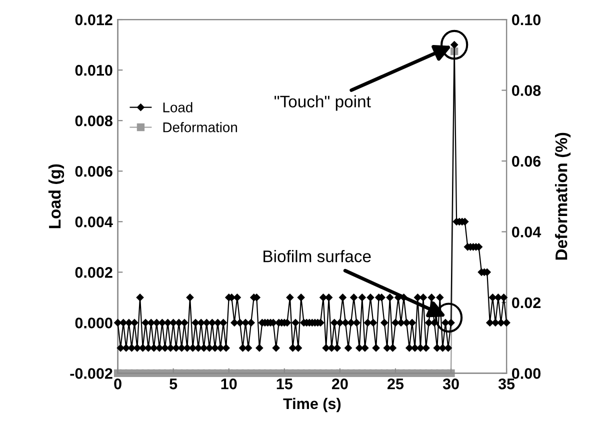 The height and width of the screenshot is (434, 589). Describe the element at coordinates (450, 384) in the screenshot. I see `x-tick-label: 30` at that location.